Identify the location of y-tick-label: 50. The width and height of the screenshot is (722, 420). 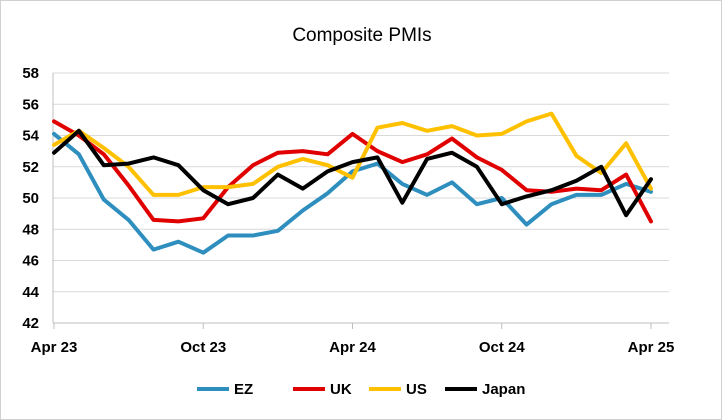
(30, 198).